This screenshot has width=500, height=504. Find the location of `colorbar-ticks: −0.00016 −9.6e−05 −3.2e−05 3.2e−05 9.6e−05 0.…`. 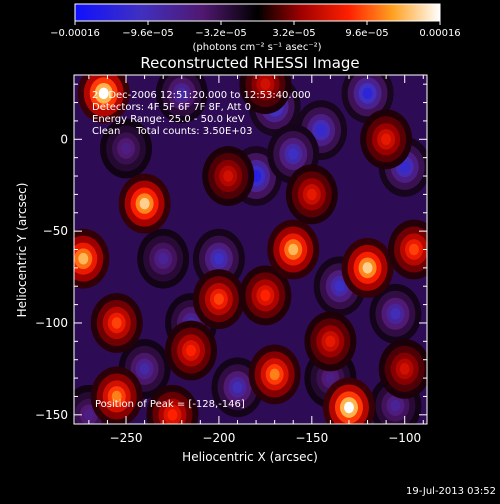

colorbar-ticks: −0.00016 −9.6e−05 −3.2e−05 3.2e−05 9.6e−05 0.… is located at coordinates (255, 30).